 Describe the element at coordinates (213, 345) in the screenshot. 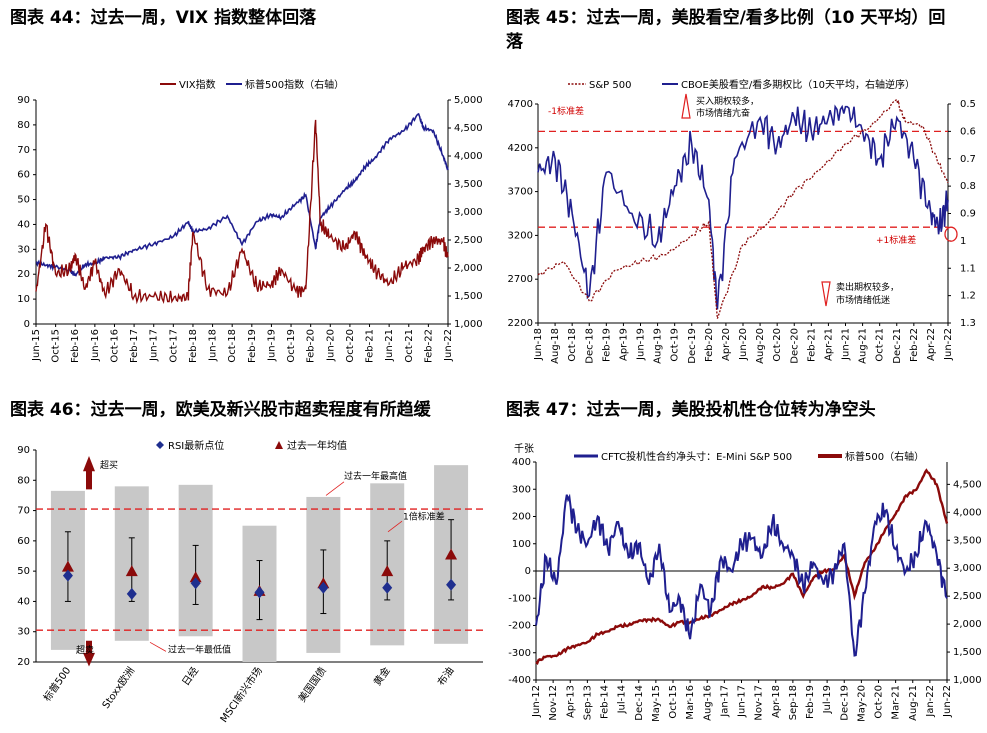

I see `x-tick-label: Jun-18` at that location.